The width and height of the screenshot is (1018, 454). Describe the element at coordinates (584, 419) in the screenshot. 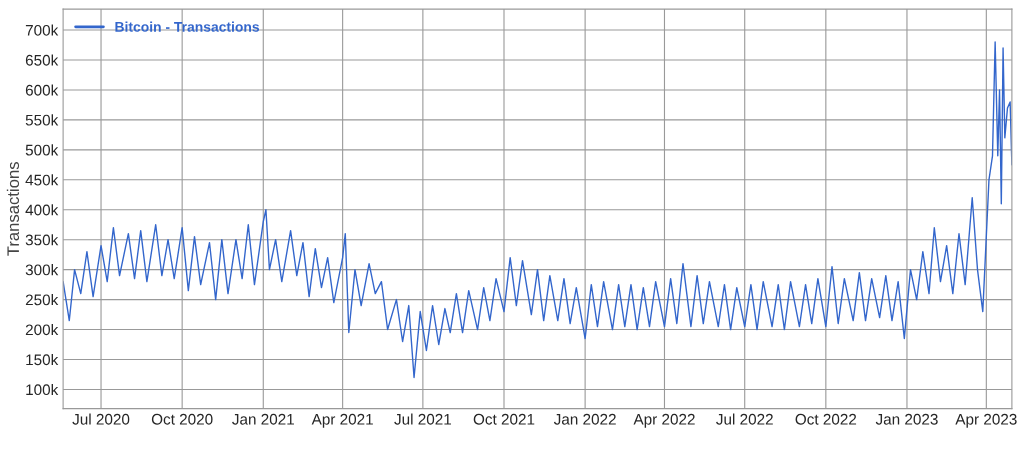

I see `x-tick-label: Jan 2022` at that location.